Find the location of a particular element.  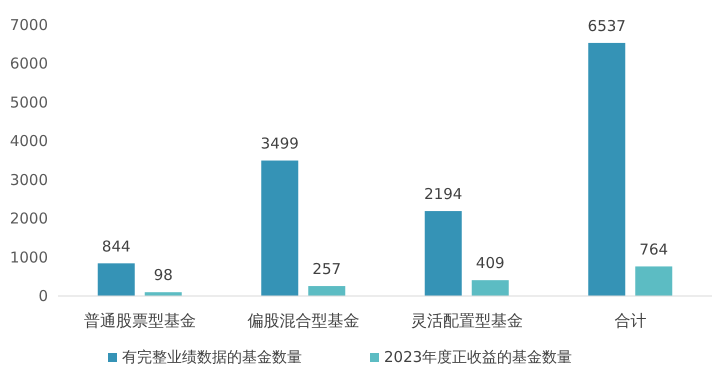

y-tick-label: 1000 is located at coordinates (29, 257).